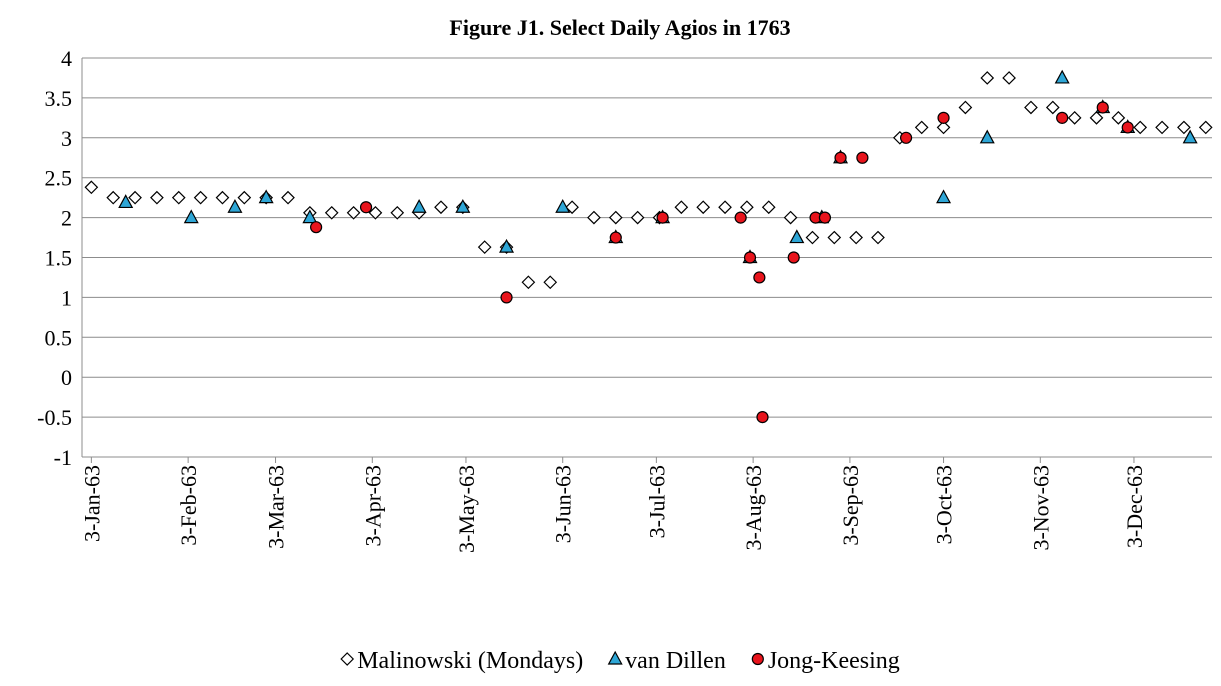  I want to click on y-tick-label: 1.5, so click(59, 258).